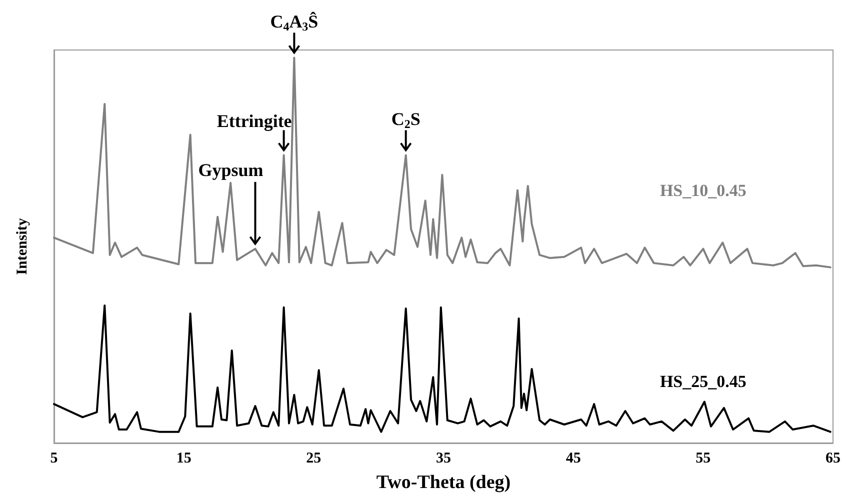 The width and height of the screenshot is (845, 500). I want to click on x-tick-label: 45, so click(573, 458).